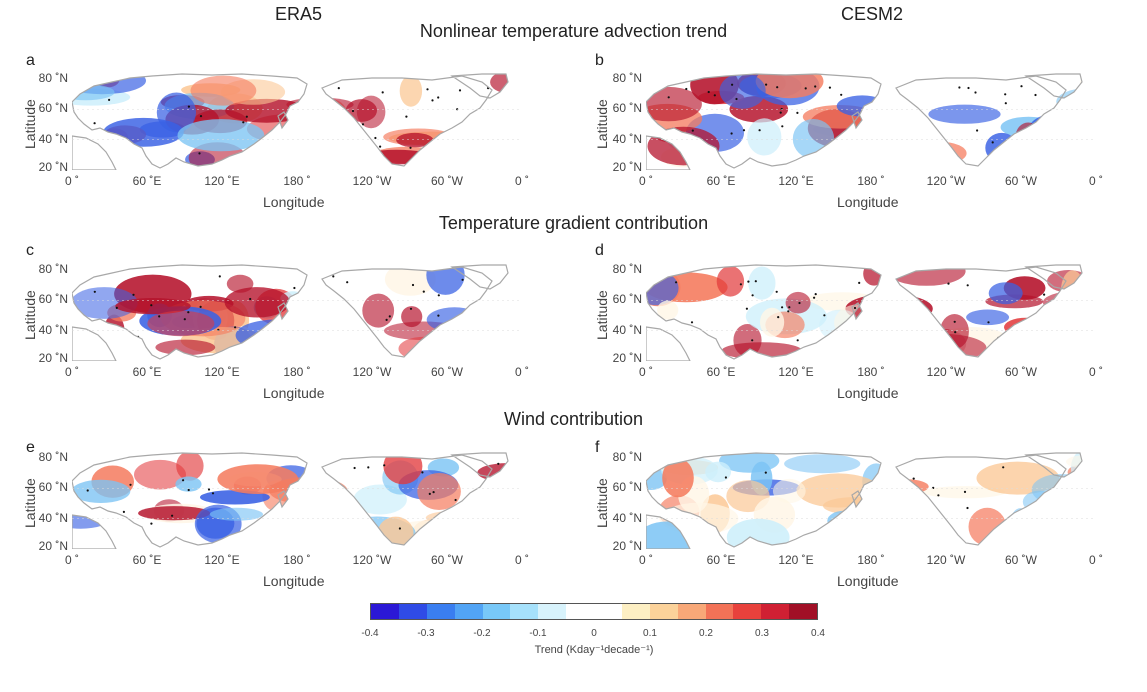 The height and width of the screenshot is (692, 1147). I want to click on colorbar-tick-label: -0.4, so click(370, 633).